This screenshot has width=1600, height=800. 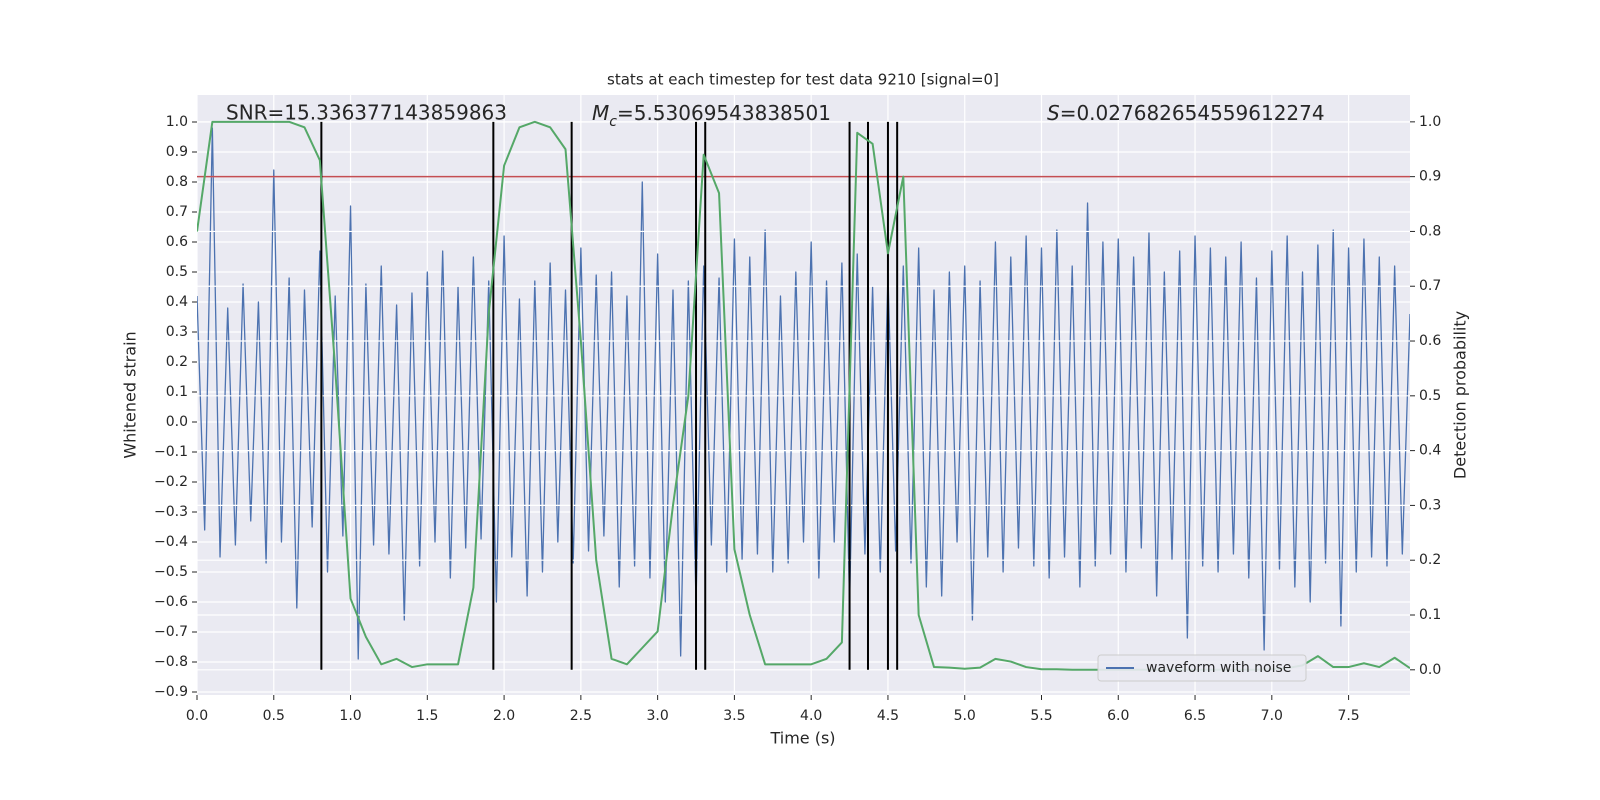 I want to click on annotation-value: =5.53069543838501, so click(x=724, y=113).